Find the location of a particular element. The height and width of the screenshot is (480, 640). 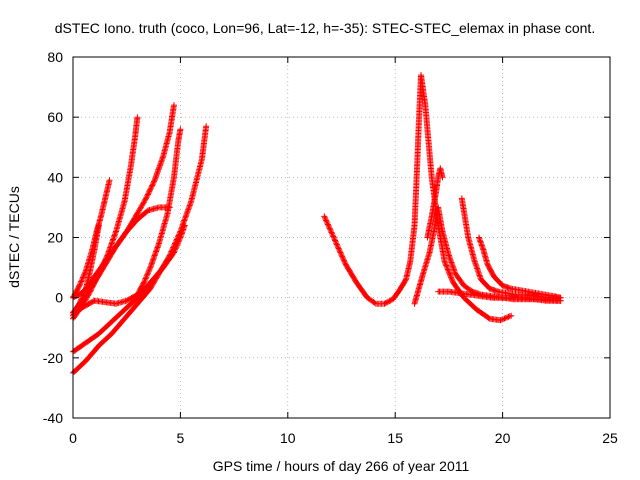

x-tick-labels: 0 5 10 15 20 25 is located at coordinates (343, 438).